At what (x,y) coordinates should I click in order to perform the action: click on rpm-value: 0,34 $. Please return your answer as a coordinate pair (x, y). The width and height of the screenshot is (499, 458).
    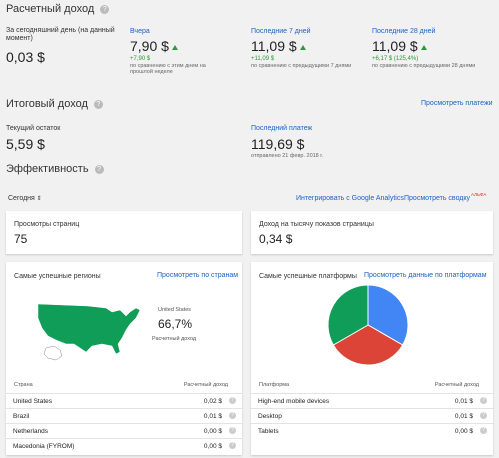
    Looking at the image, I should click on (276, 239).